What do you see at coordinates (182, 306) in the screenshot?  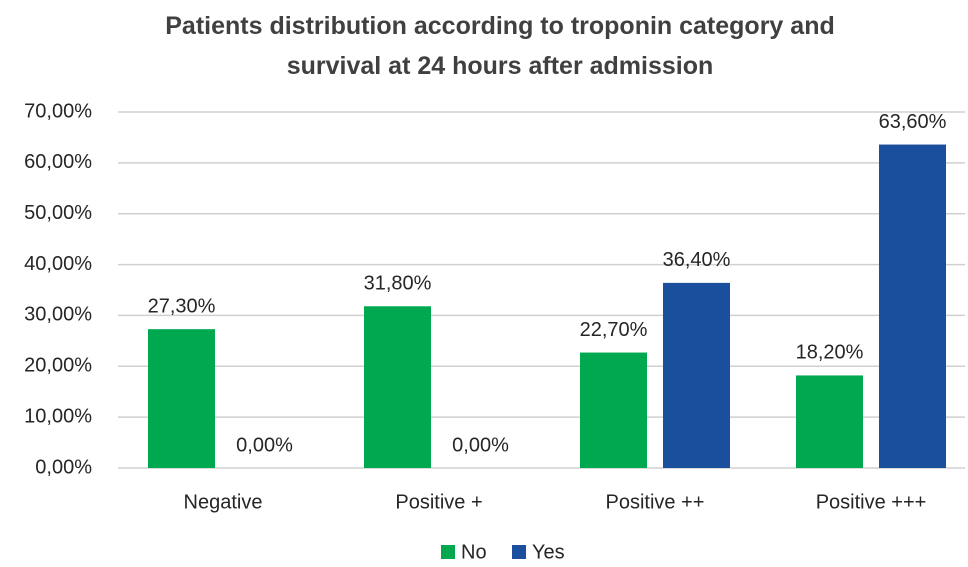 I see `value-label: 27,30%` at bounding box center [182, 306].